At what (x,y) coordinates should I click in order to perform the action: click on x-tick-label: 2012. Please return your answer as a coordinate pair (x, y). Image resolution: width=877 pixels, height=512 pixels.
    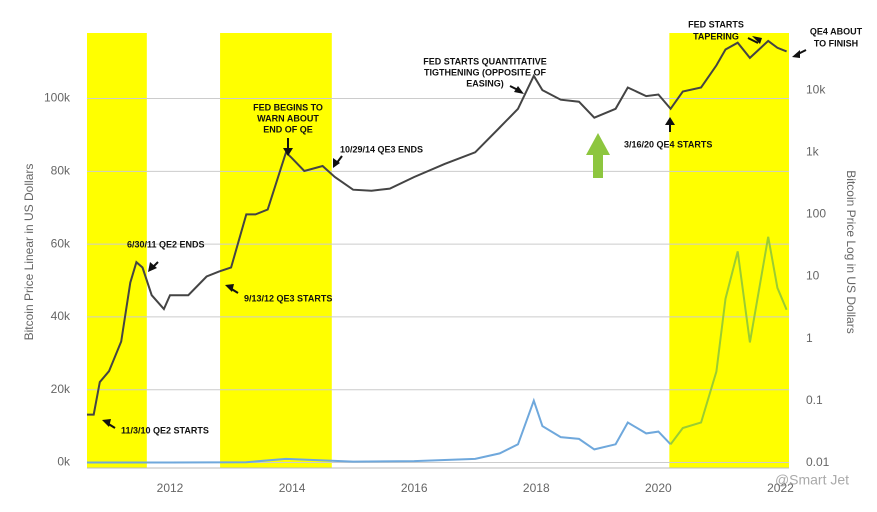
    Looking at the image, I should click on (170, 488).